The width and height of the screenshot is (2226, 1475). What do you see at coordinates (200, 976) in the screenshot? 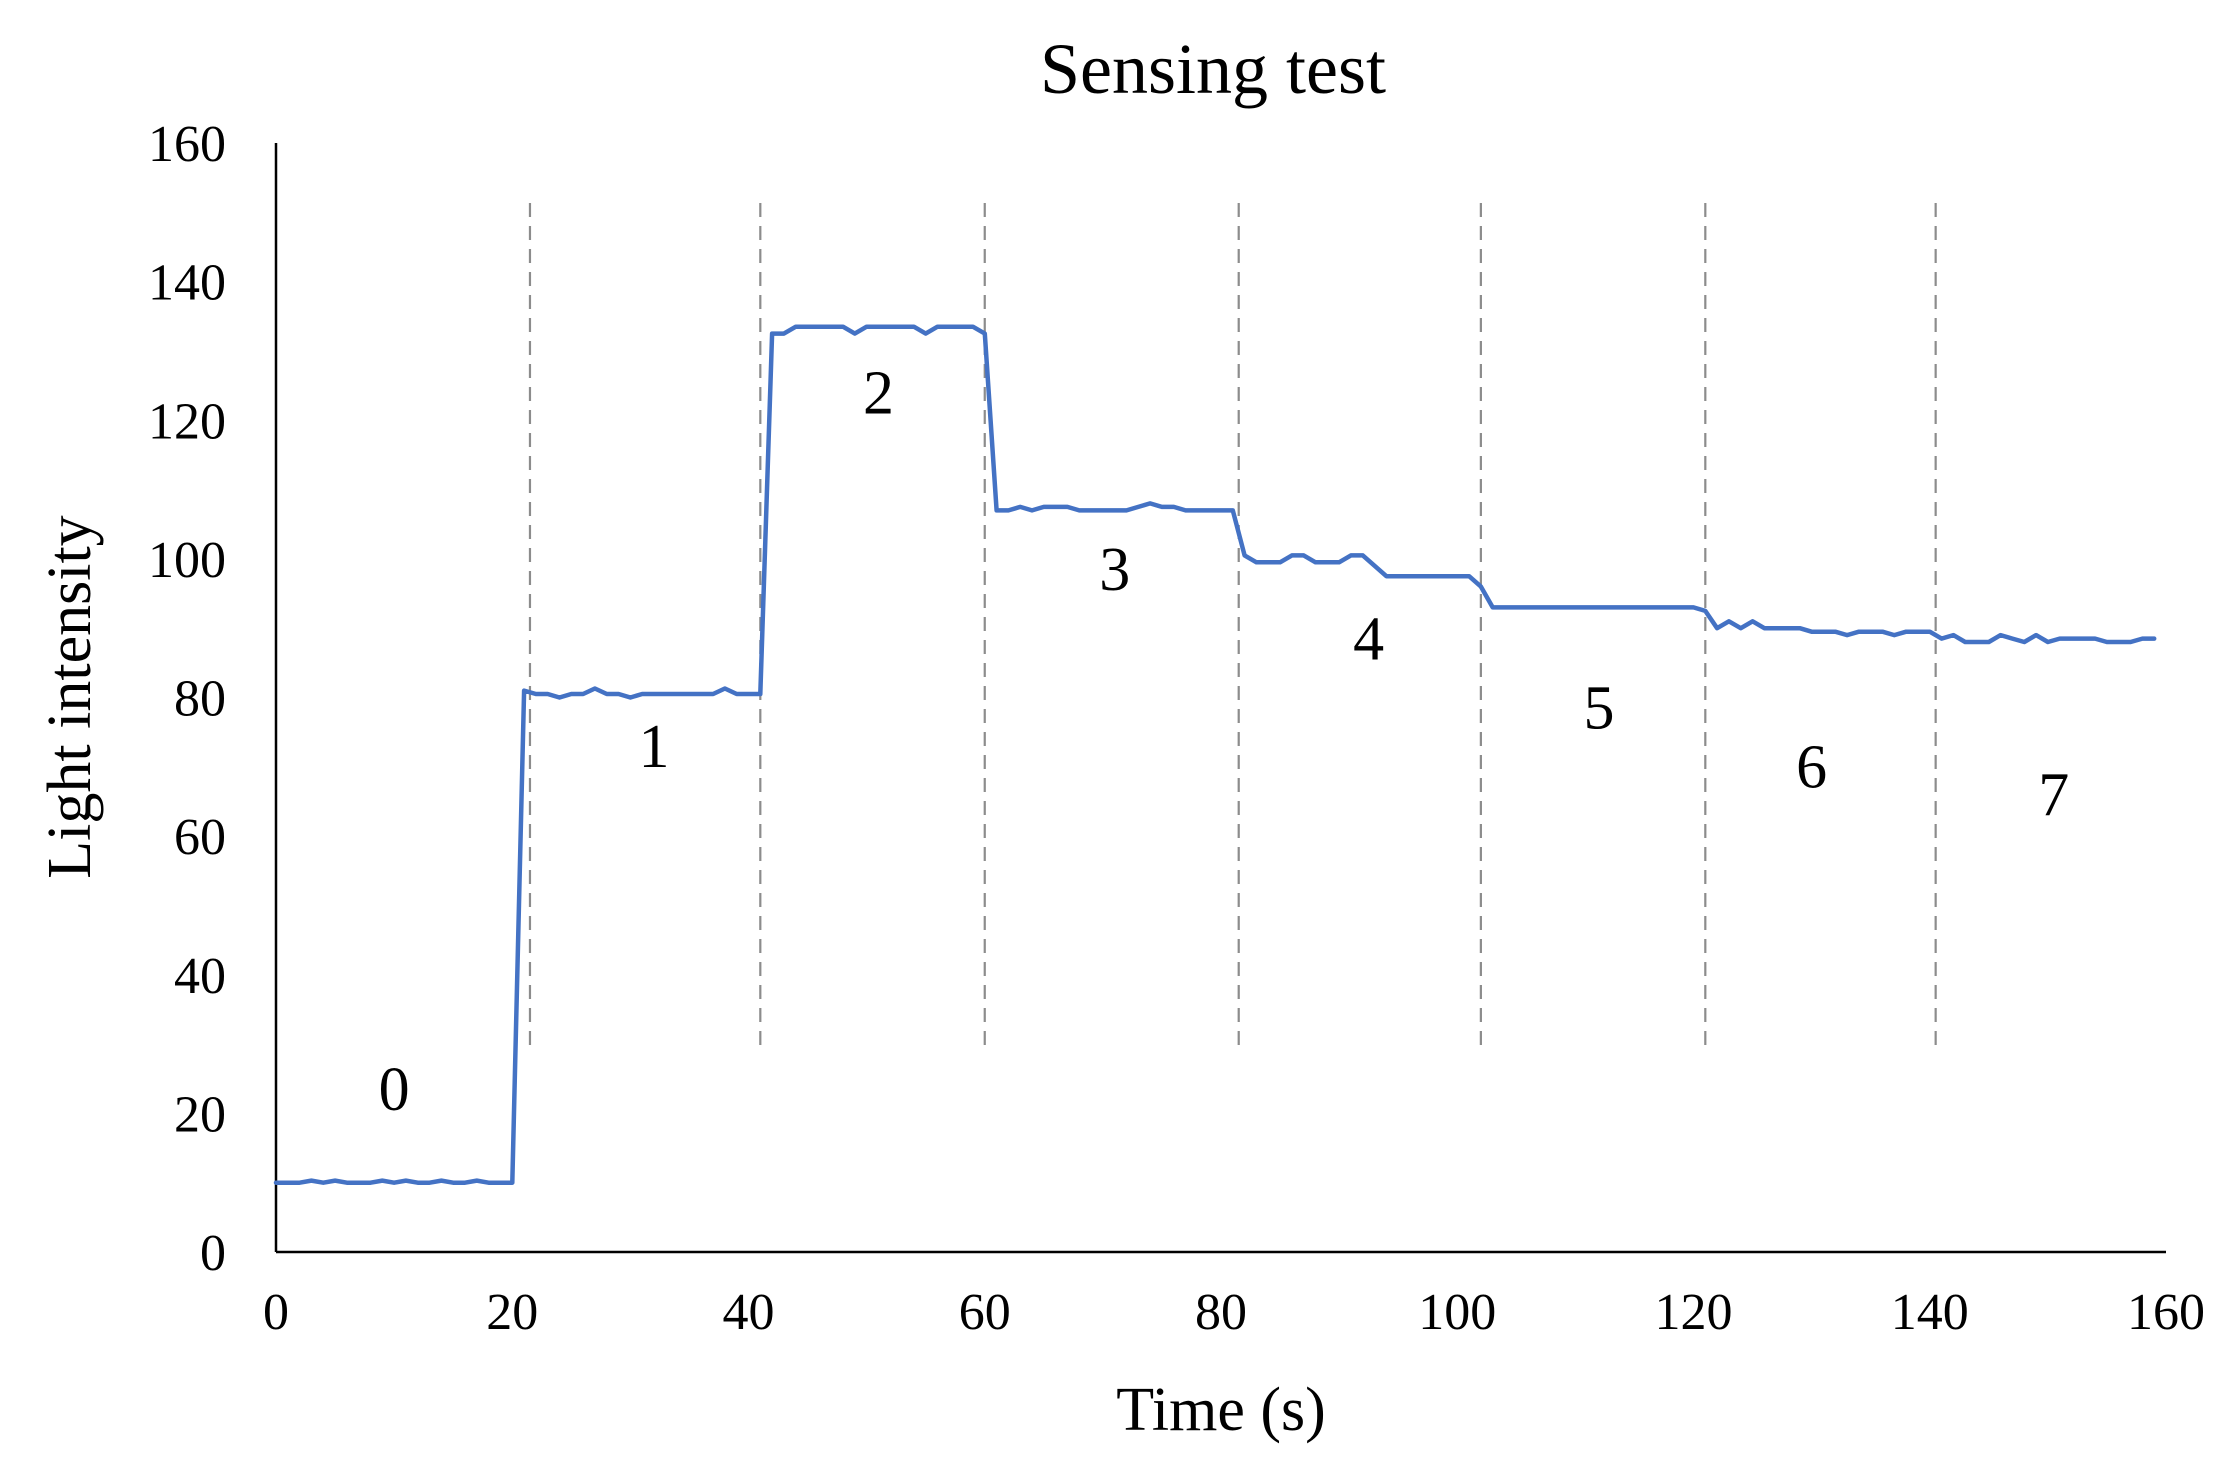
I see `y-tick-label: 40` at bounding box center [200, 976].